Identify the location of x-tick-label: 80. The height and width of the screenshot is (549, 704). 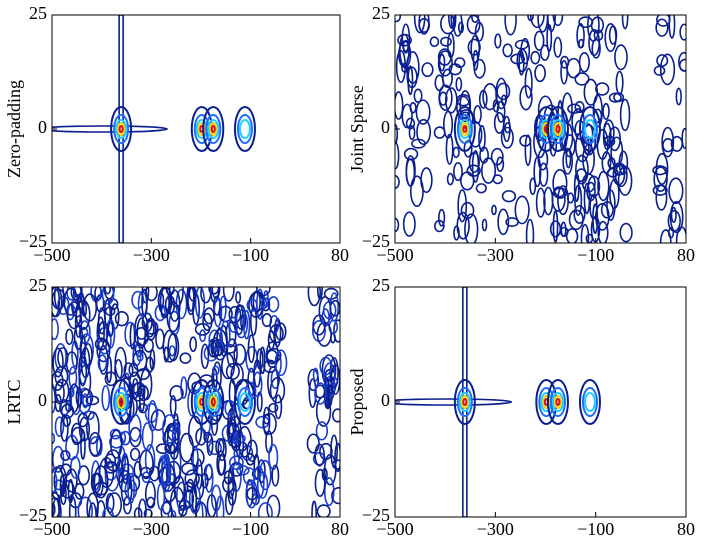
(686, 255).